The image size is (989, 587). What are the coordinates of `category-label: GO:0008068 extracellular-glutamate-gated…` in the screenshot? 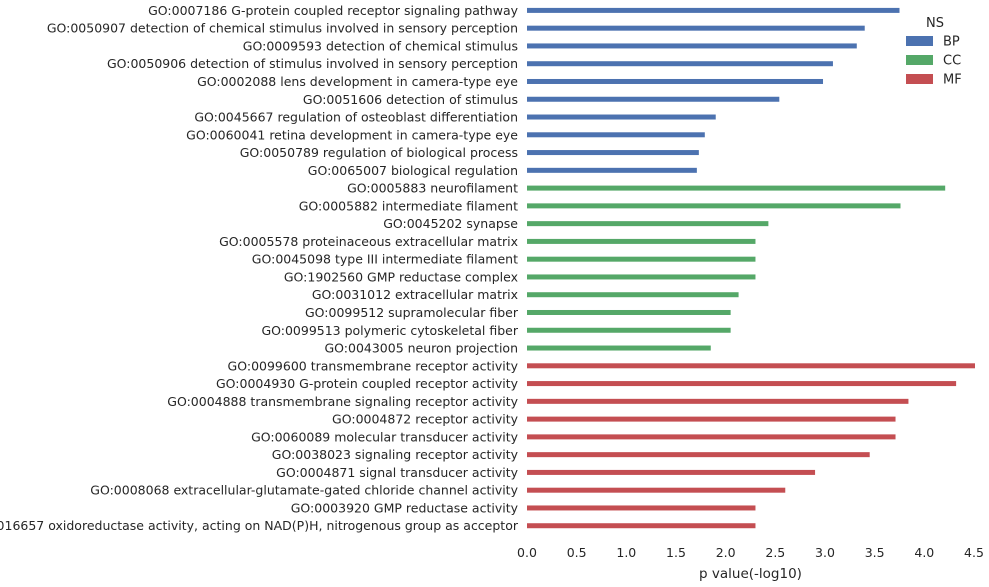 It's located at (304, 490).